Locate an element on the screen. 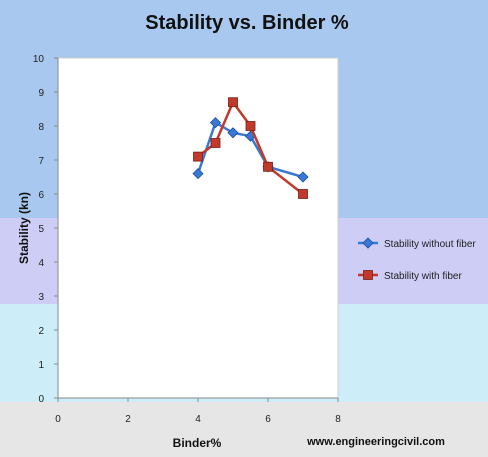 The image size is (488, 457). y-tick-label: 10 is located at coordinates (39, 59).